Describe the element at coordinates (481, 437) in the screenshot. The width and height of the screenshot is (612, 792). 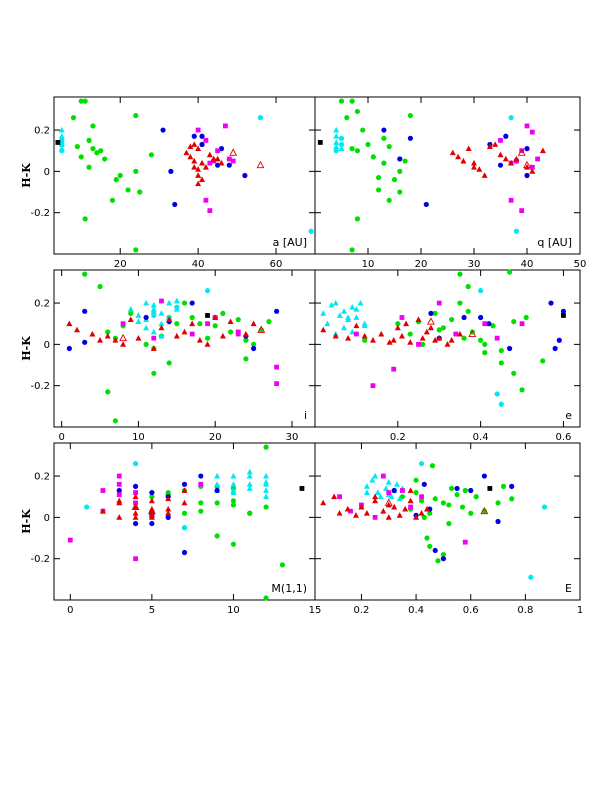
I see `x-tick-label: 0.4` at that location.